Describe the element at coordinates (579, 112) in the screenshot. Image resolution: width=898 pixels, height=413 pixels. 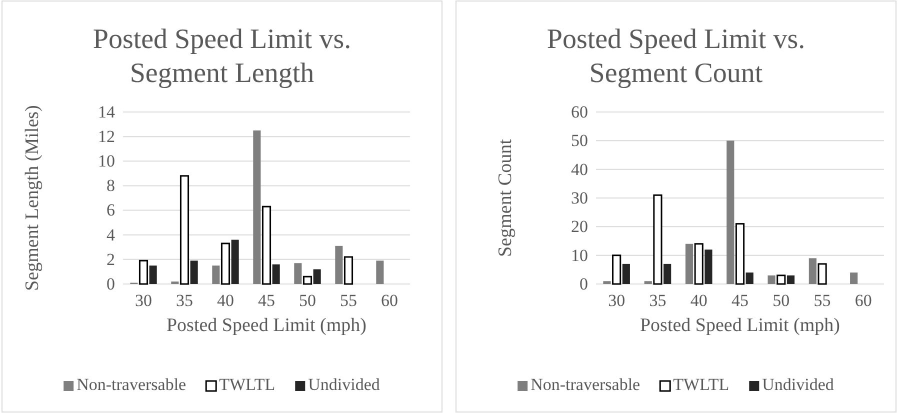
I see `y-tick-label: 60` at that location.